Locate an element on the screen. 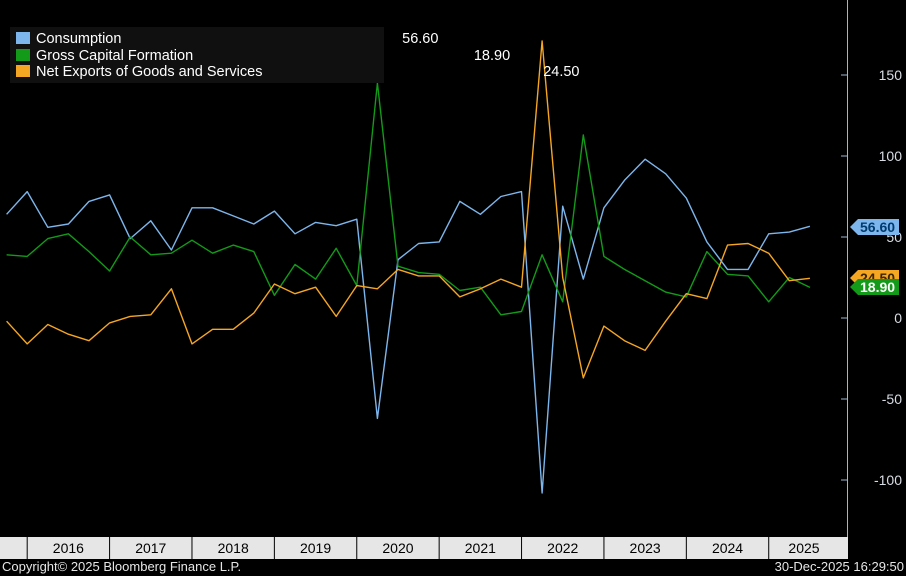  x-tick-label-2025: 2025 is located at coordinates (803, 548).